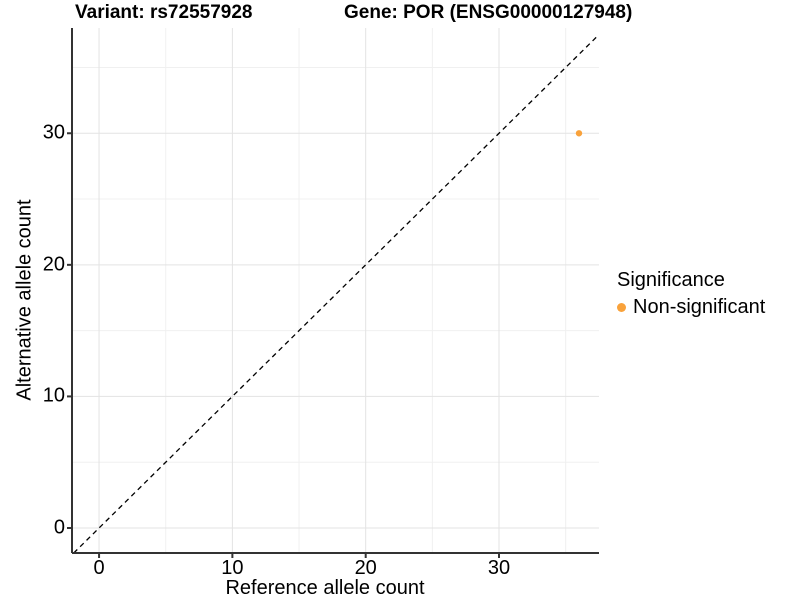 The width and height of the screenshot is (800, 600). I want to click on x-tick-label: 30, so click(499, 568).